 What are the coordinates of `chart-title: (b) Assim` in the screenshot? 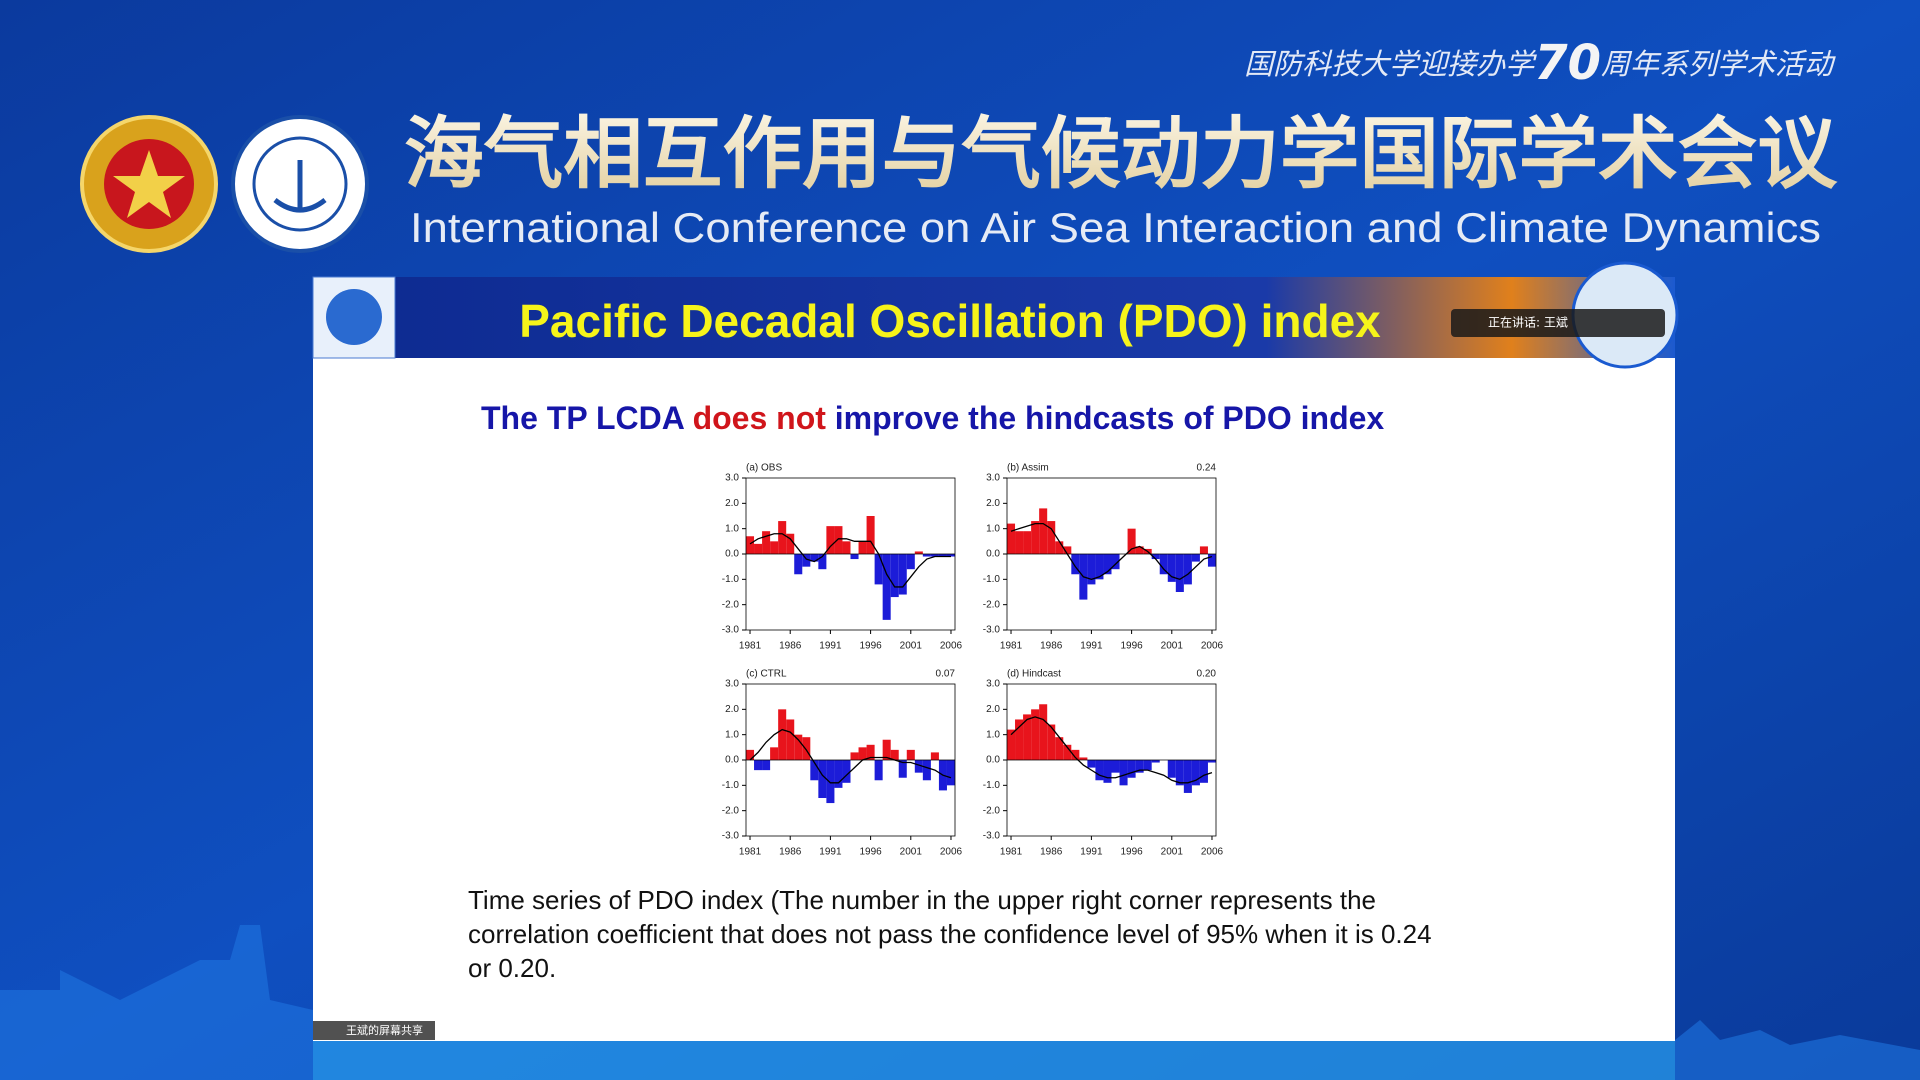 It's located at (1028, 468).